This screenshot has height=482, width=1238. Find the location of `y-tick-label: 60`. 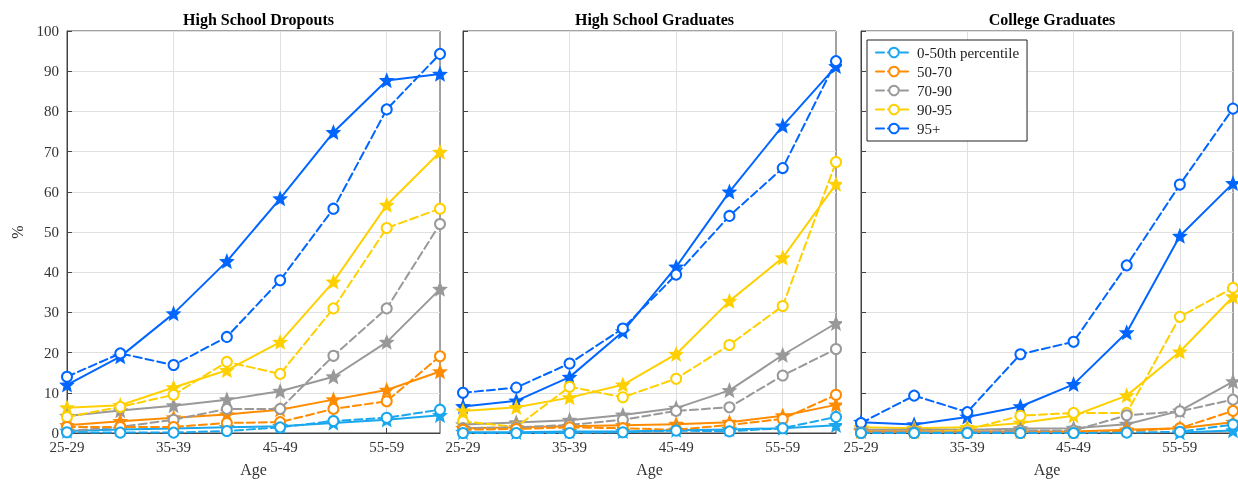

y-tick-label: 60 is located at coordinates (51, 191).